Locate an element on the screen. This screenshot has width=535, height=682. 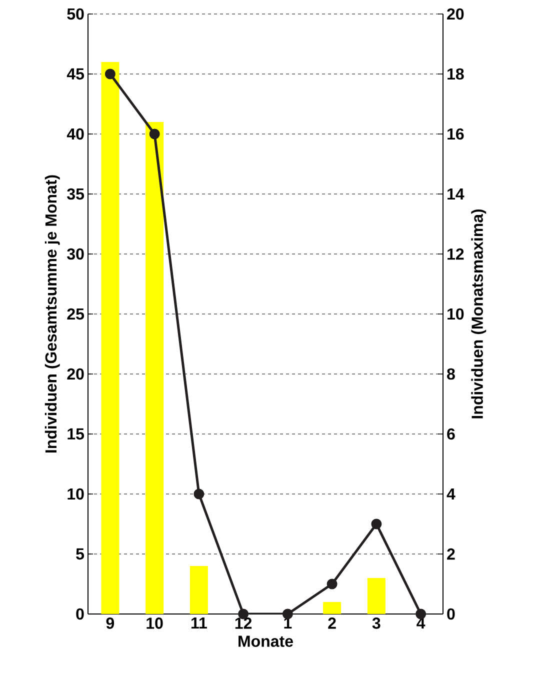
y-tick-label: 5 is located at coordinates (80, 554).